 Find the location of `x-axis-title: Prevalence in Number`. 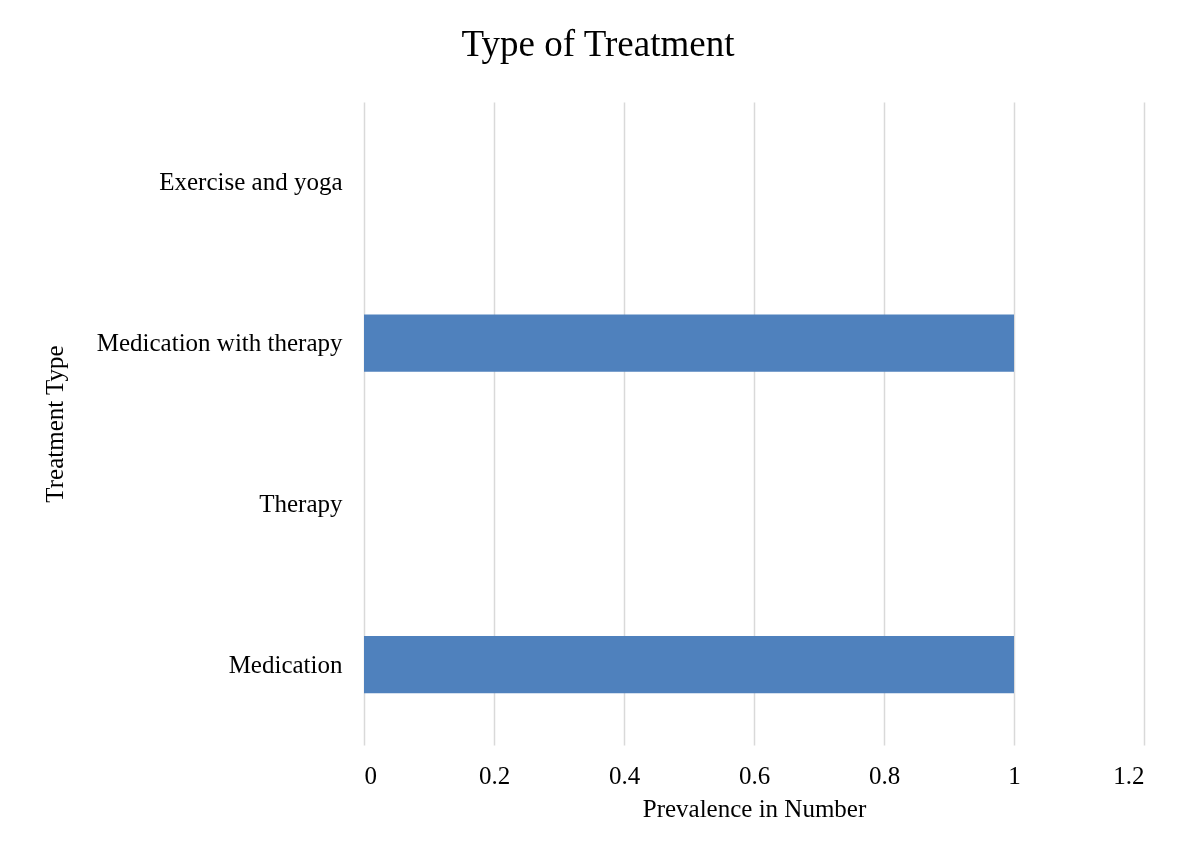

x-axis-title: Prevalence in Number is located at coordinates (754, 808).